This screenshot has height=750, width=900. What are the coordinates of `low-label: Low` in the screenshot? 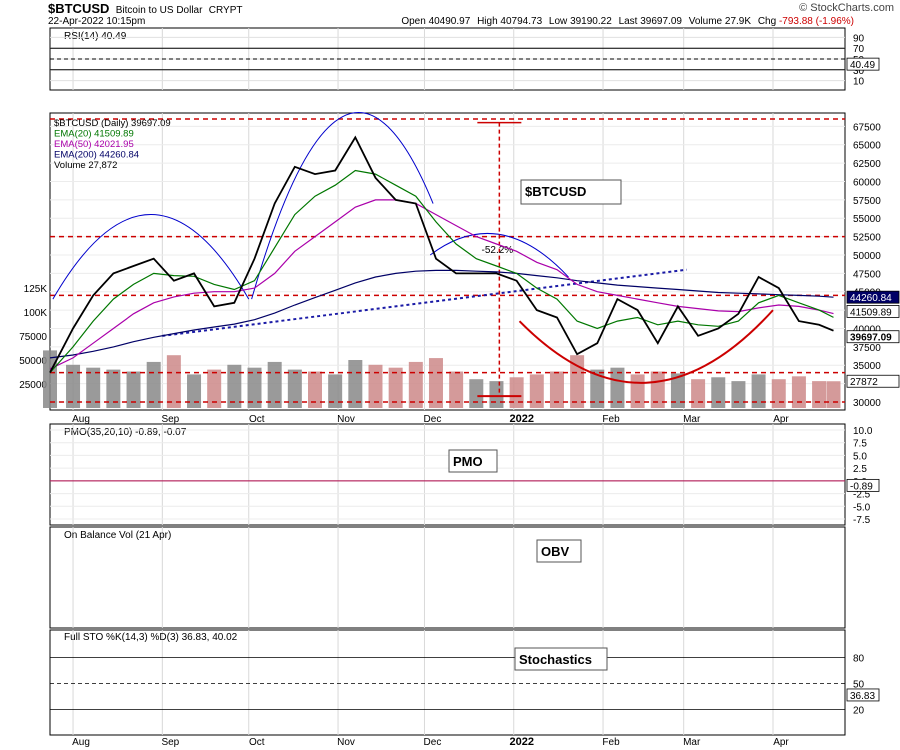 It's located at (558, 21).